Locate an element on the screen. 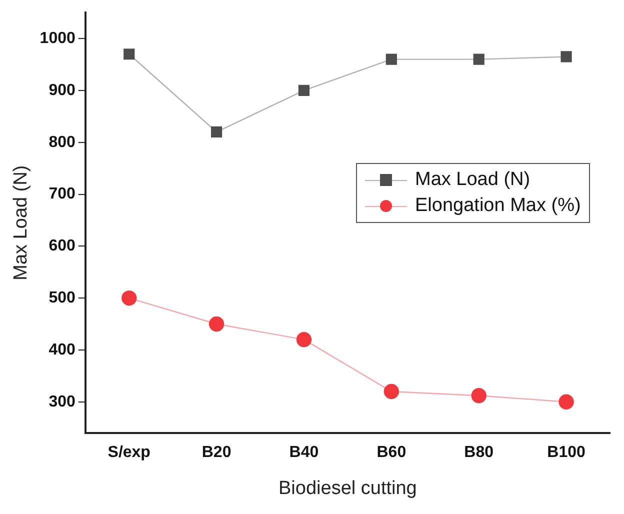 The width and height of the screenshot is (624, 514). y-tick-label: 700 is located at coordinates (62, 194).